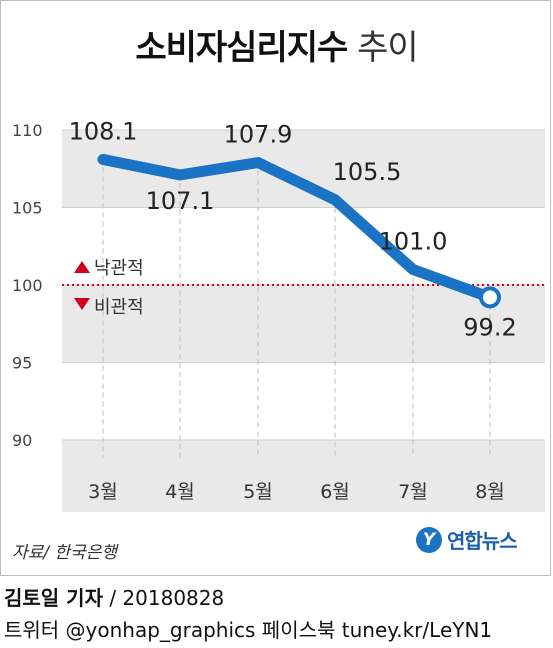  Describe the element at coordinates (103, 492) in the screenshot. I see `x-tick-label: 3월` at that location.